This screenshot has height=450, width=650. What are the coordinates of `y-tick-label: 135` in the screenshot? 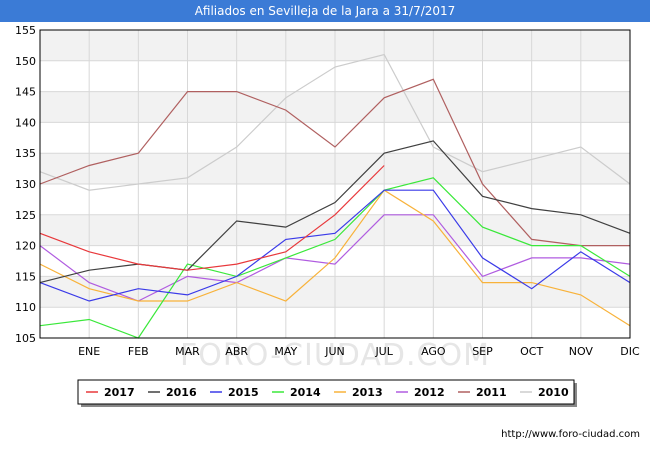 It's located at (25, 153).